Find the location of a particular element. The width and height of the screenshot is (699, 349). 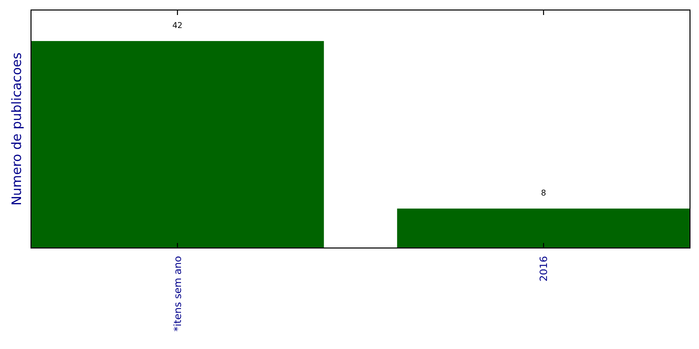

data-label: 42 is located at coordinates (177, 25).